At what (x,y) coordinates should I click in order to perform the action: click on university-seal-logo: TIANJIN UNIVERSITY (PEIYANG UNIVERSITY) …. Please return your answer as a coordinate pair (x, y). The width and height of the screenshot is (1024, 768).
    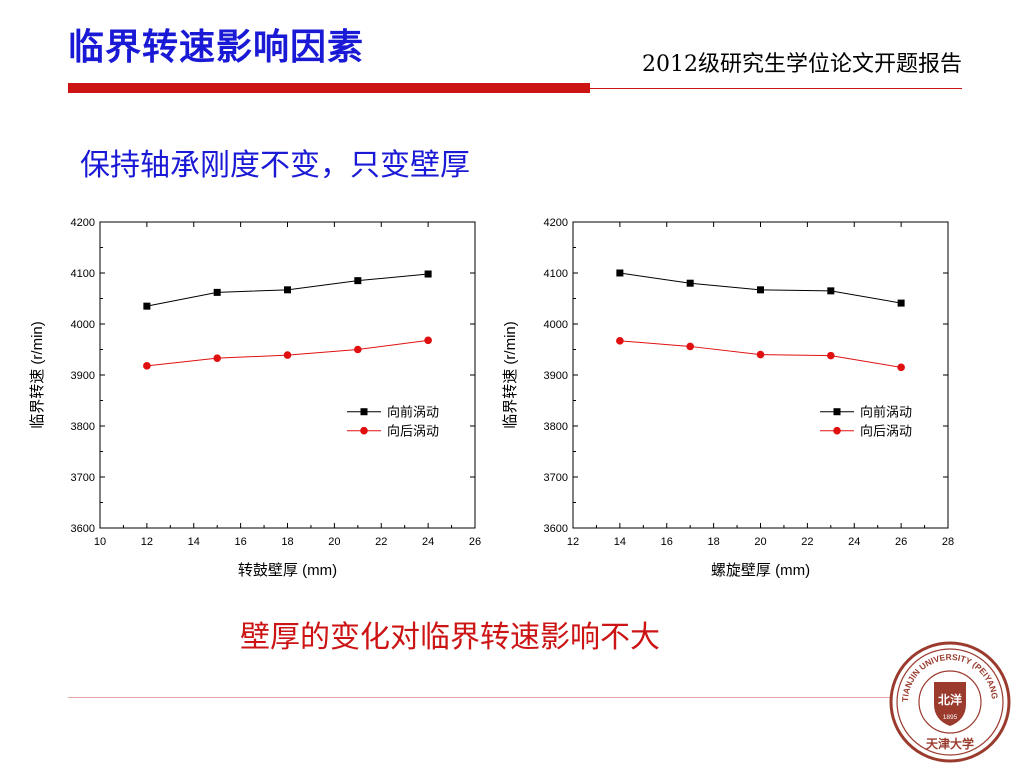
    Looking at the image, I should click on (949, 701).